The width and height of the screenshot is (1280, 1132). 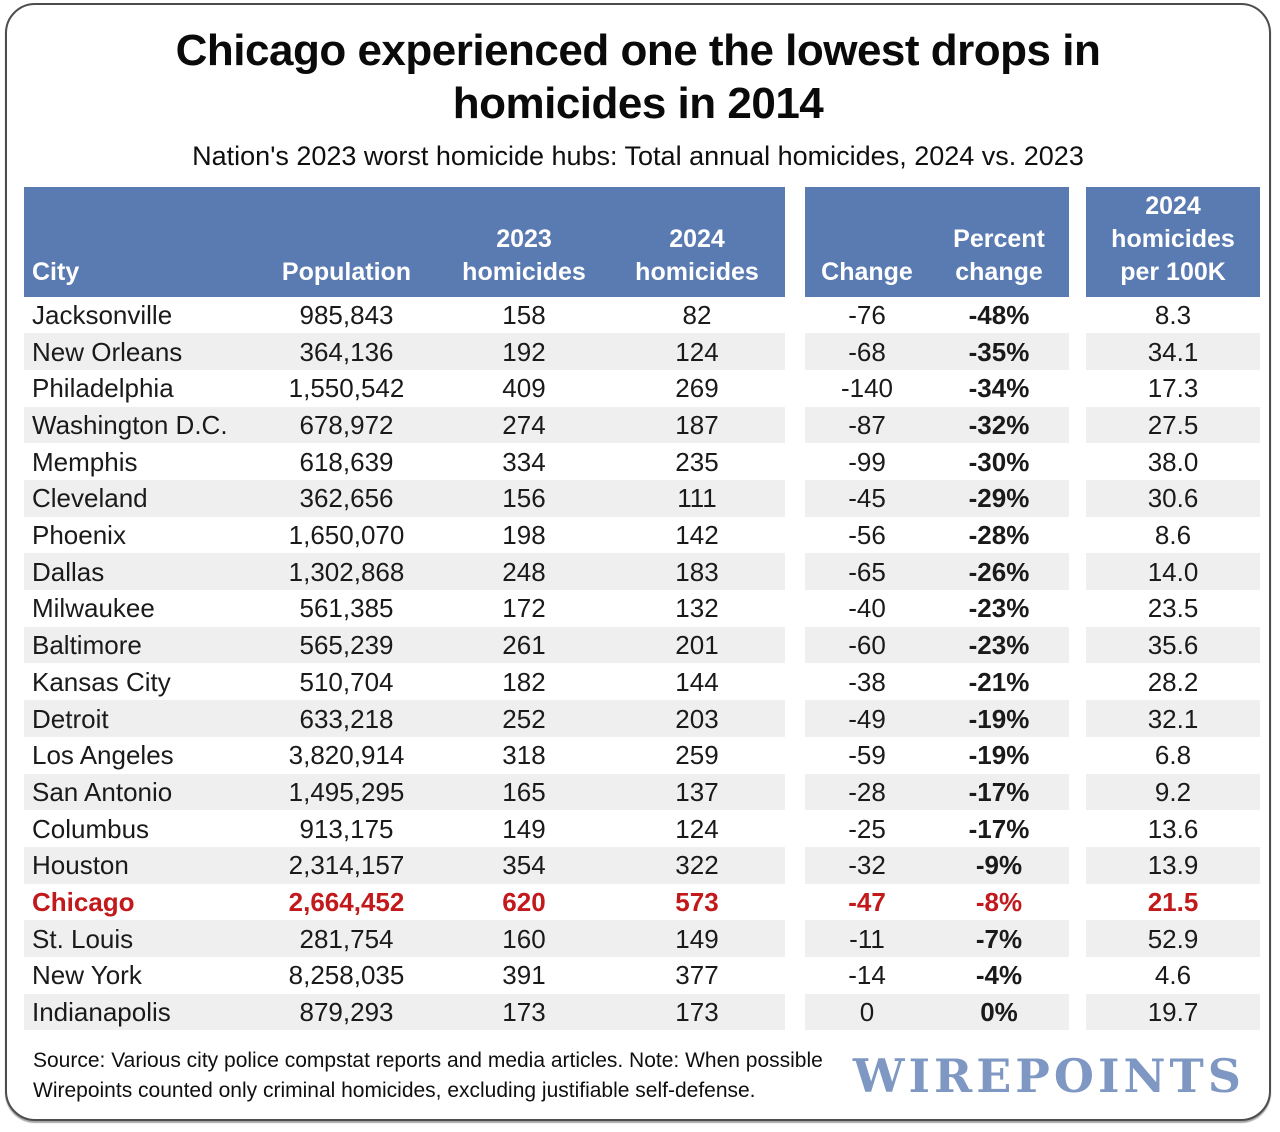 What do you see at coordinates (524, 792) in the screenshot?
I see `cell-homicides-2023: 165` at bounding box center [524, 792].